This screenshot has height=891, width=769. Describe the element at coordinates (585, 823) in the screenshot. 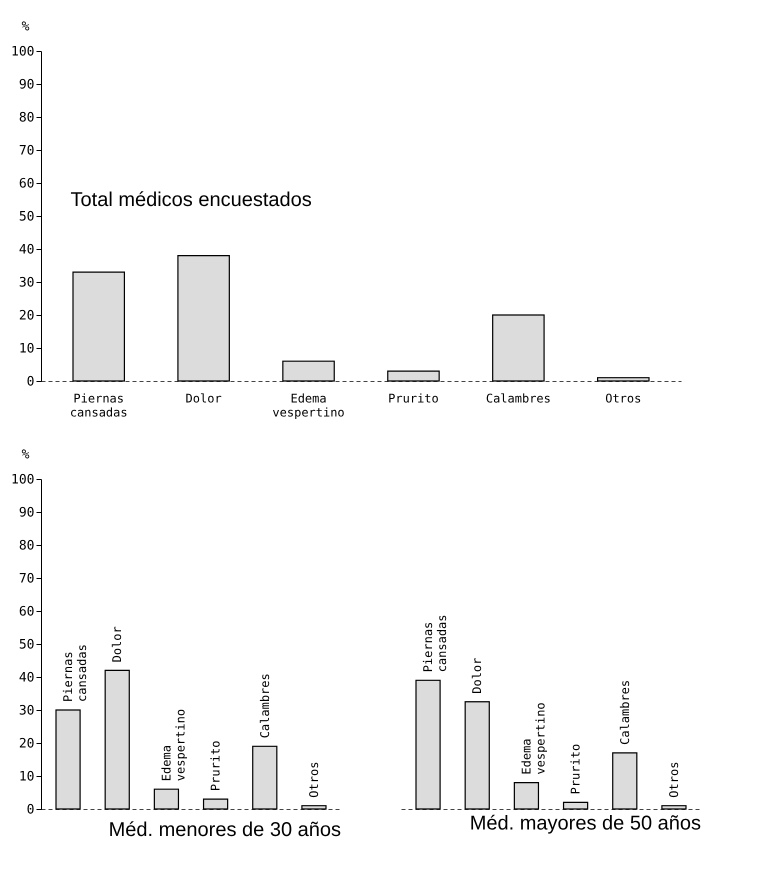

I see `text: Méd. mayores de 50 años` at that location.